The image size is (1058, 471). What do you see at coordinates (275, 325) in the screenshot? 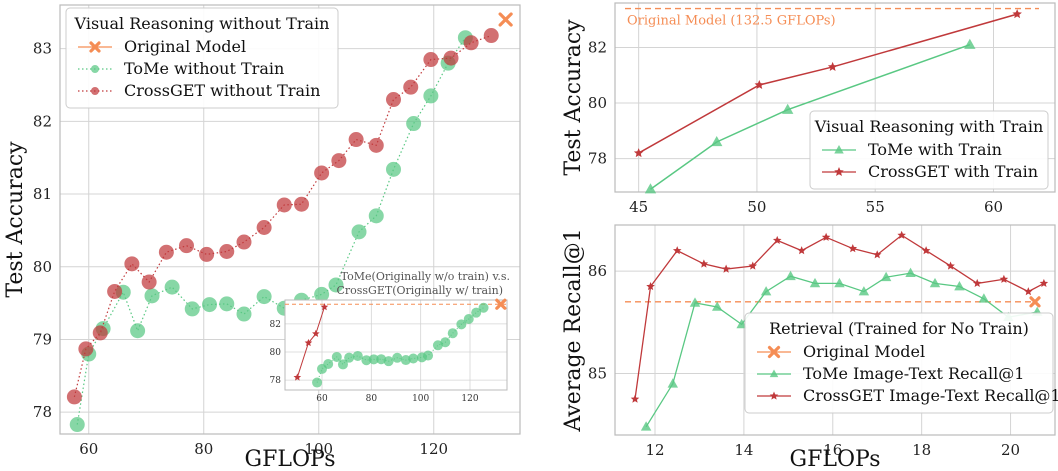
I see `inset-y-tick-label: 82` at bounding box center [275, 325].